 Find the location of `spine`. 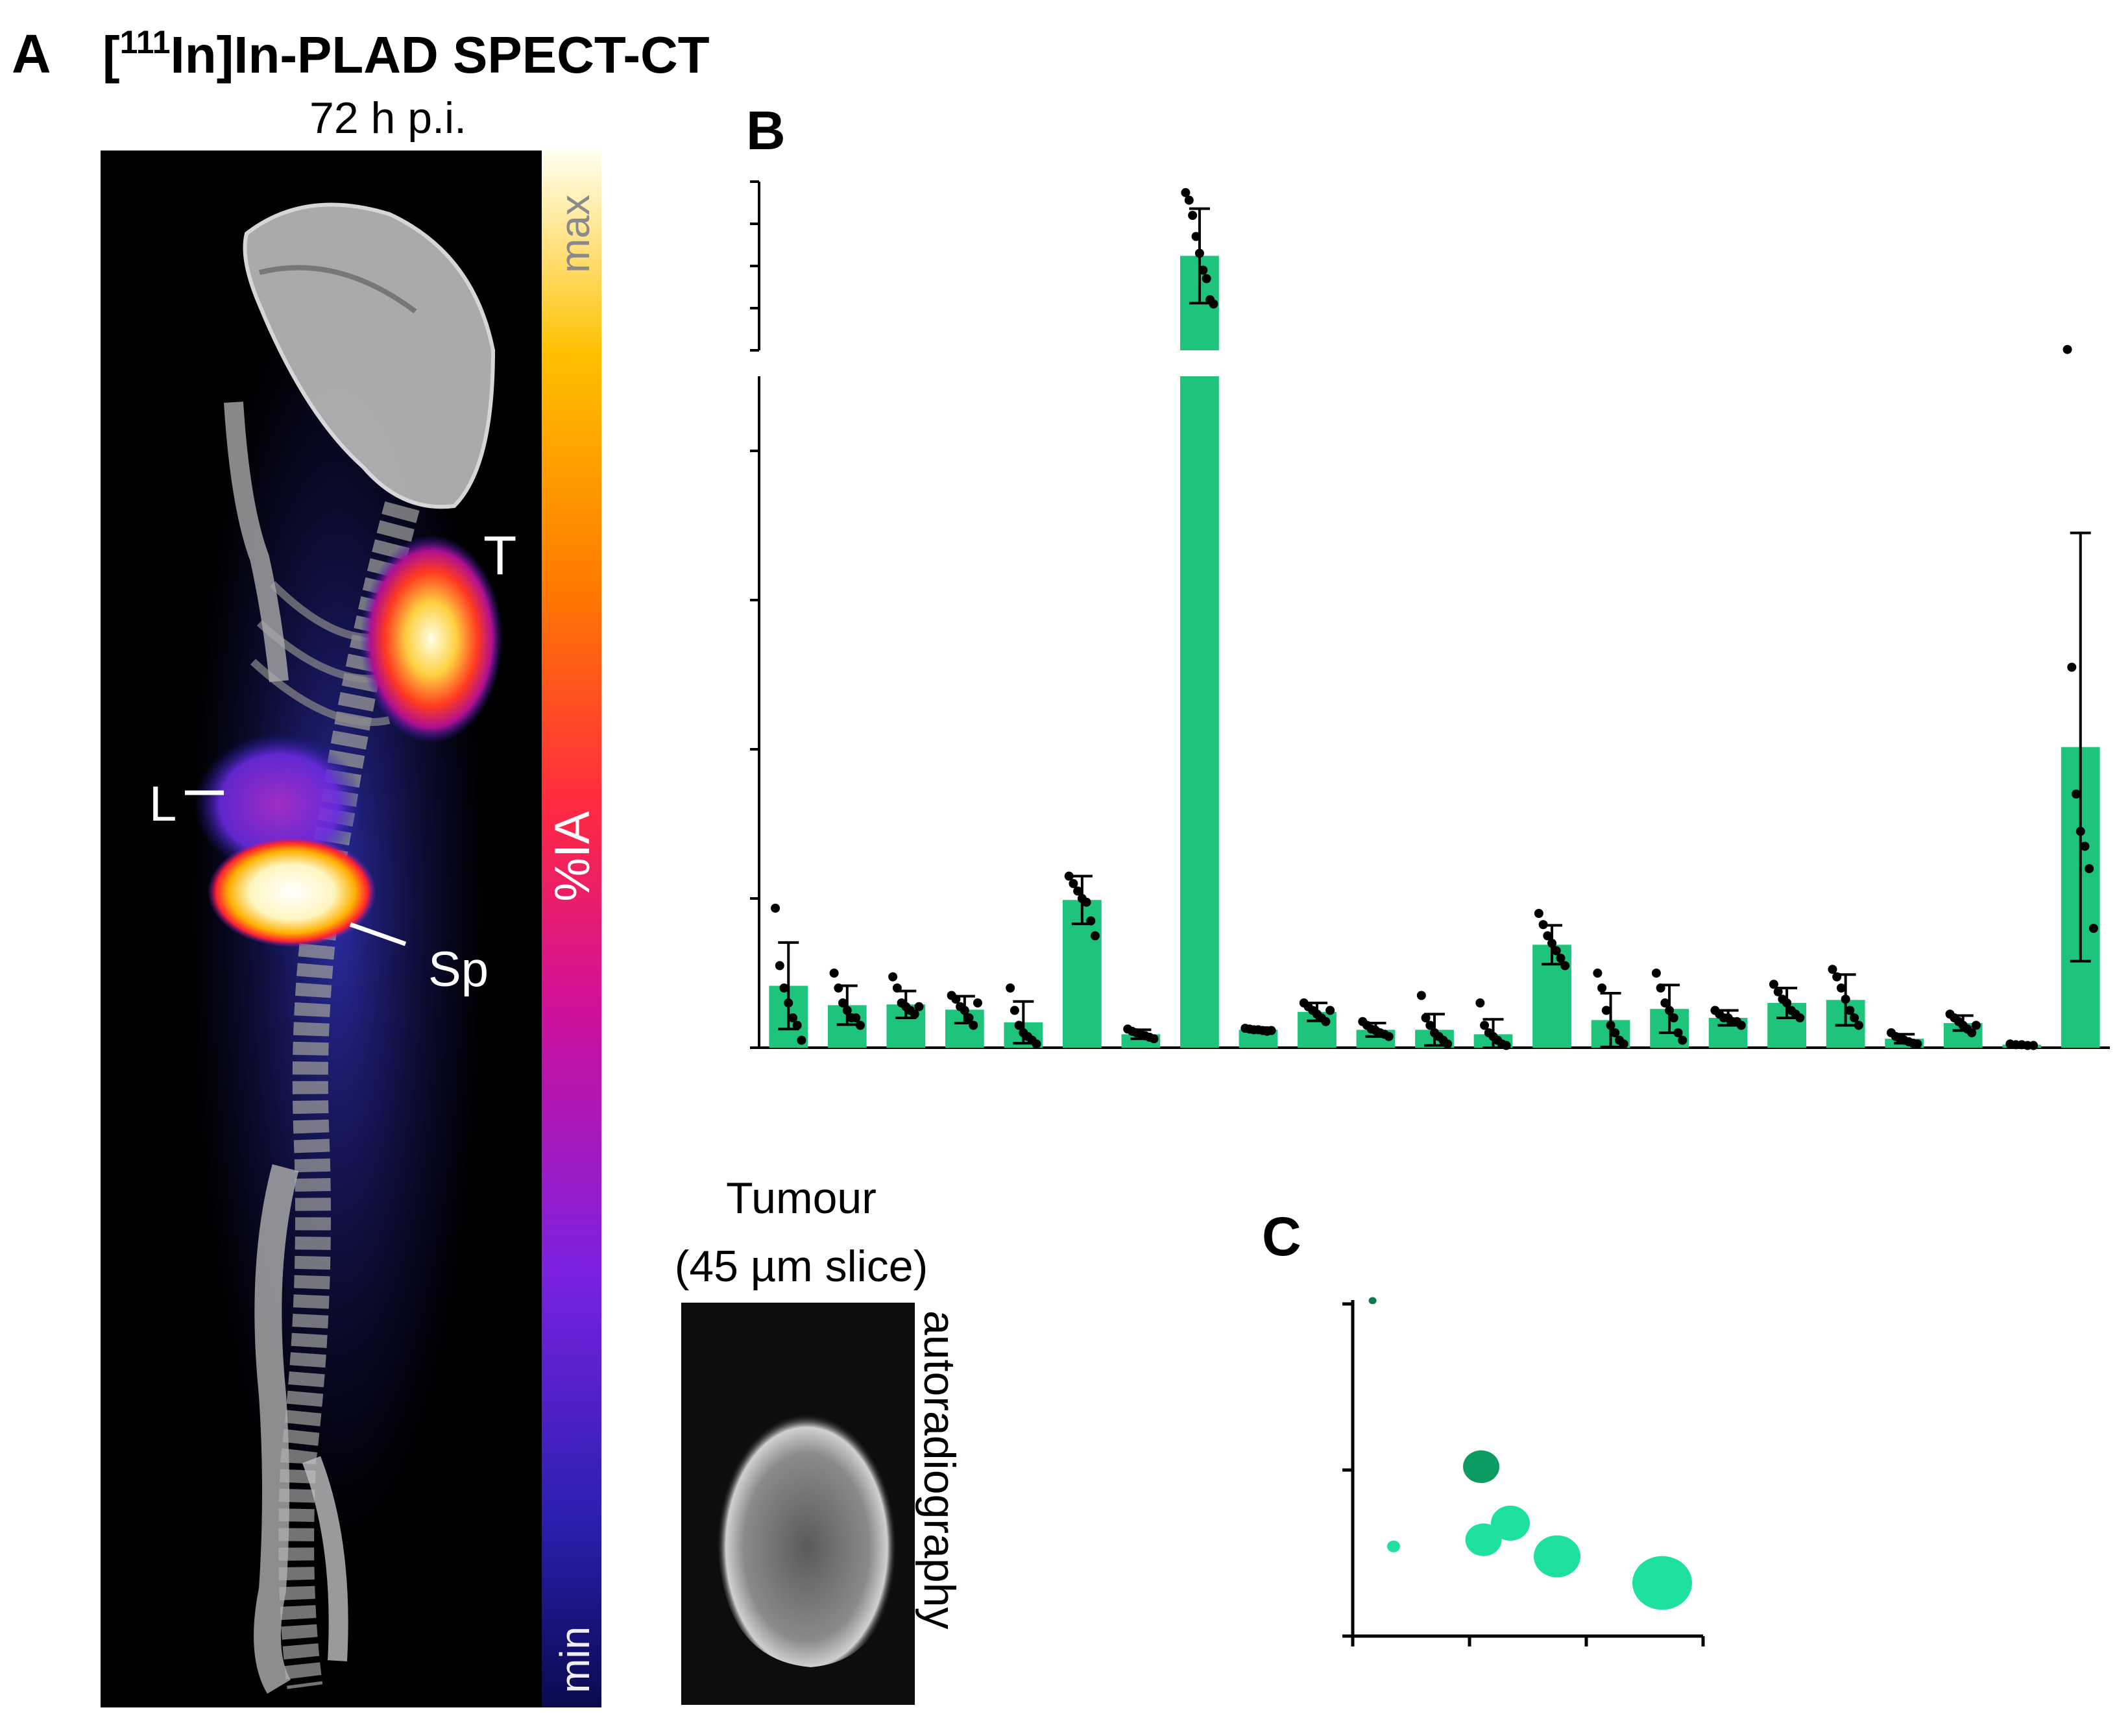

spine is located at coordinates (349, 1095).